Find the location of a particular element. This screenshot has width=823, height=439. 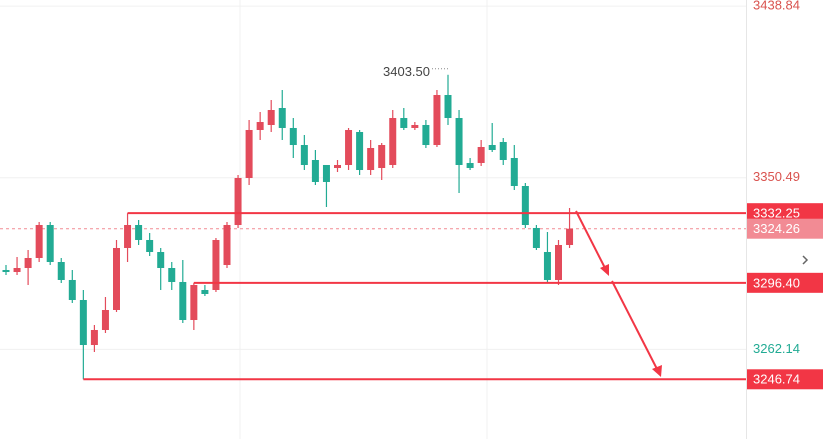

level-label: 3246.74 is located at coordinates (776, 379).